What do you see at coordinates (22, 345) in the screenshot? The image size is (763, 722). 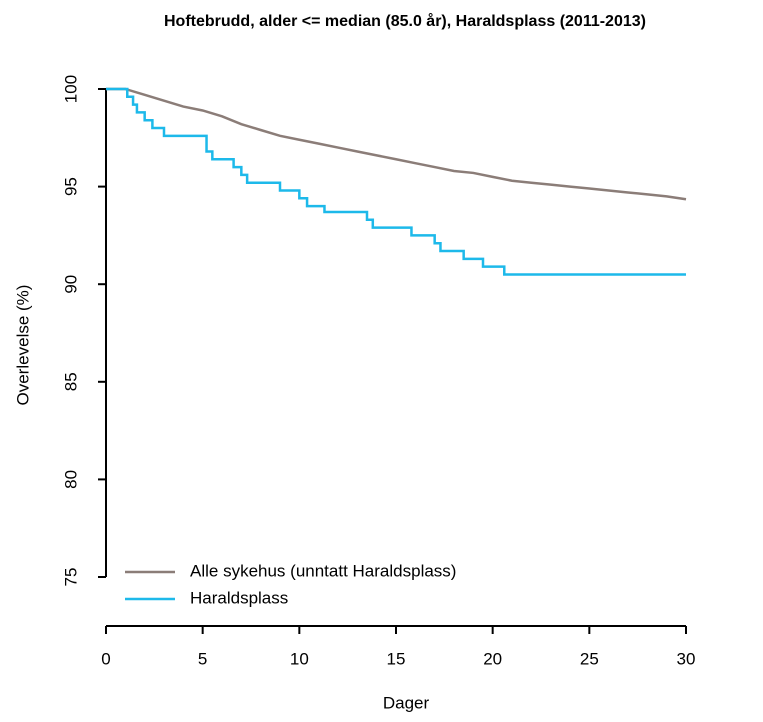 I see `y-axis-label: Overlevelse (%)` at bounding box center [22, 345].